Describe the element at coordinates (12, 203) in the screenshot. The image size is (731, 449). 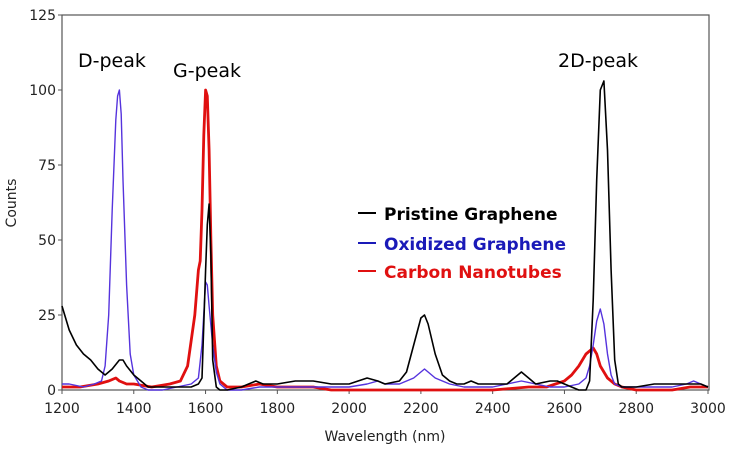
I see `y-axis-label: Counts` at that location.